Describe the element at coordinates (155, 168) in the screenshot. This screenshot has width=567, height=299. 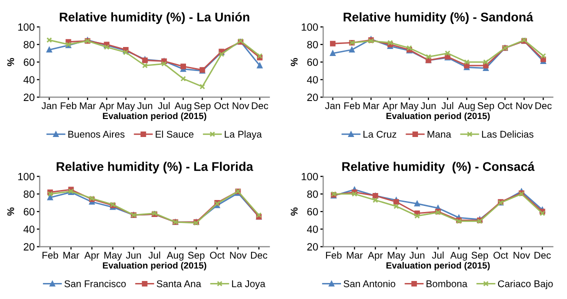
I see `chart-title: Relative humidity (%) - La Florida` at that location.